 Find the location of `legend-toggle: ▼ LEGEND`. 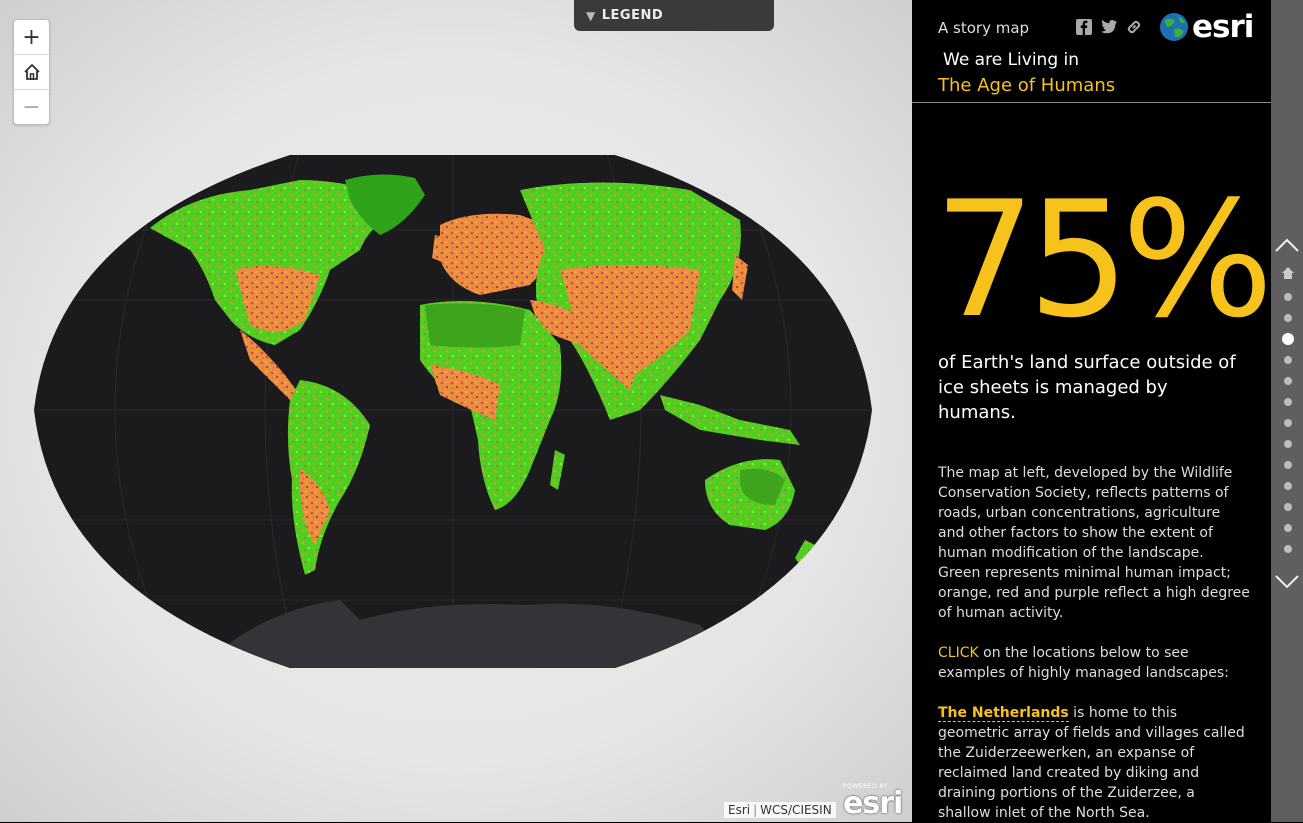

legend-toggle: ▼ LEGEND is located at coordinates (674, 15).